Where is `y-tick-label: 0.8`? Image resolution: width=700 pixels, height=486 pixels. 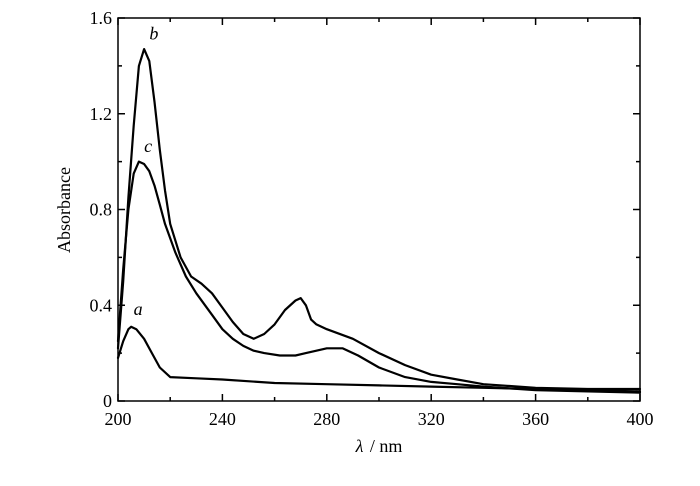
y-tick-label: 0.8 is located at coordinates (101, 210).